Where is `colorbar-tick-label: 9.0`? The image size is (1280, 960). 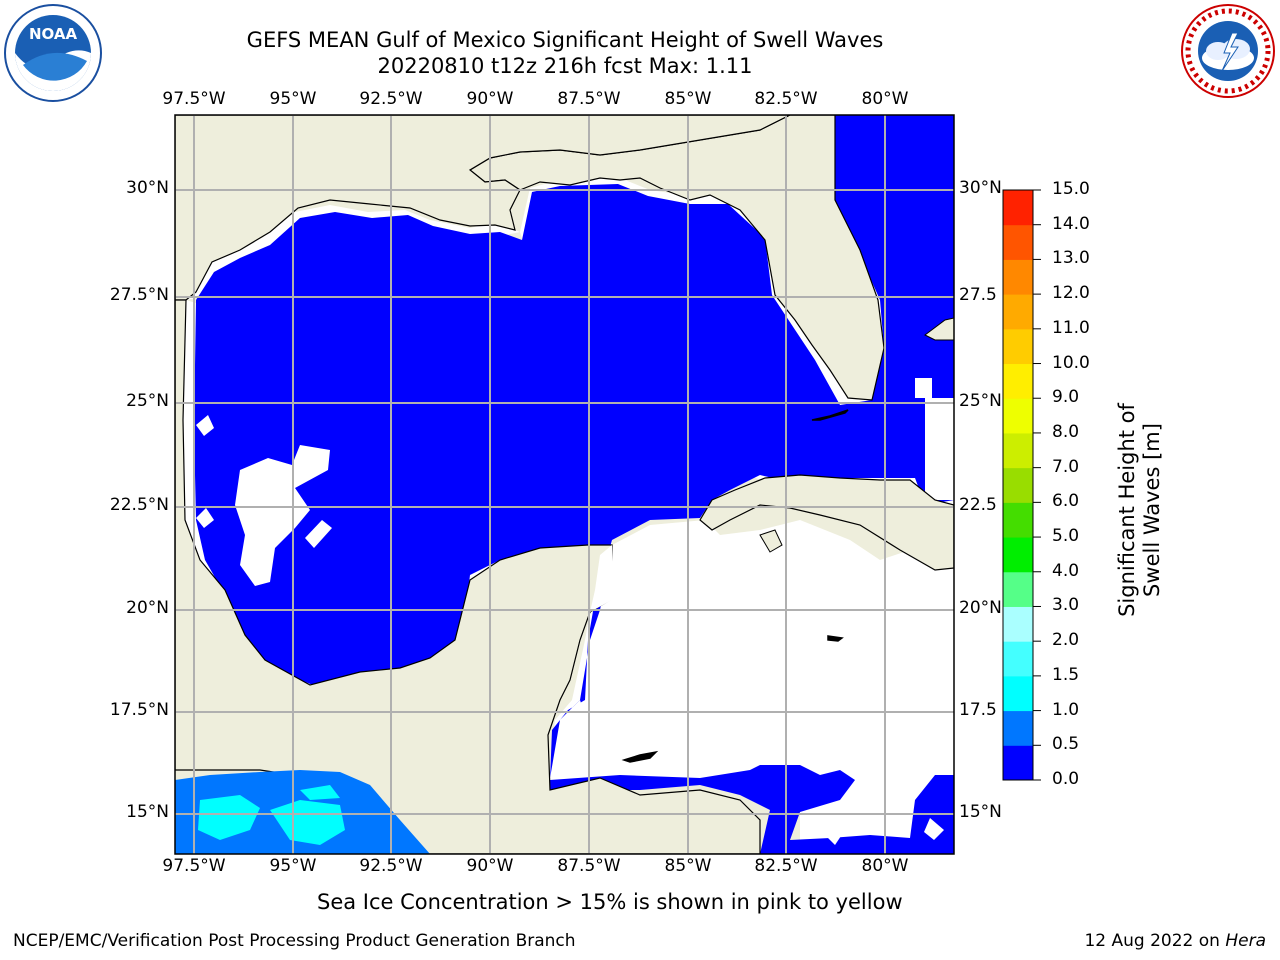 colorbar-tick-label: 9.0 is located at coordinates (1066, 397).